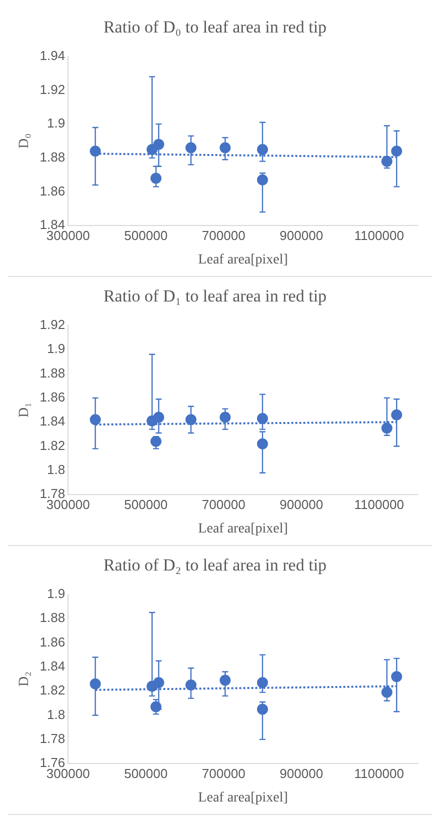 The width and height of the screenshot is (440, 827). Describe the element at coordinates (53, 738) in the screenshot. I see `y-tick-label: 1.78` at that location.